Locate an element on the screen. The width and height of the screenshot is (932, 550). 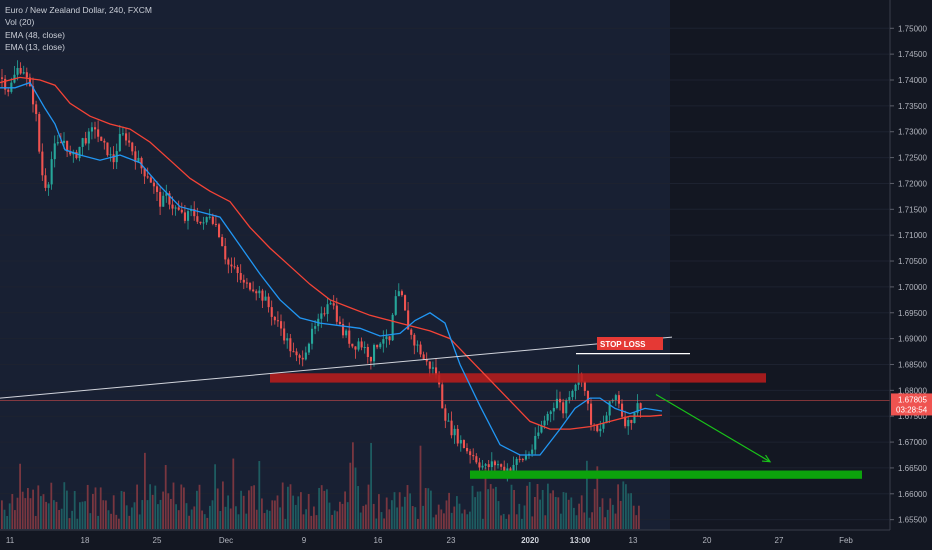
x-tick-label: 13 is located at coordinates (633, 540).